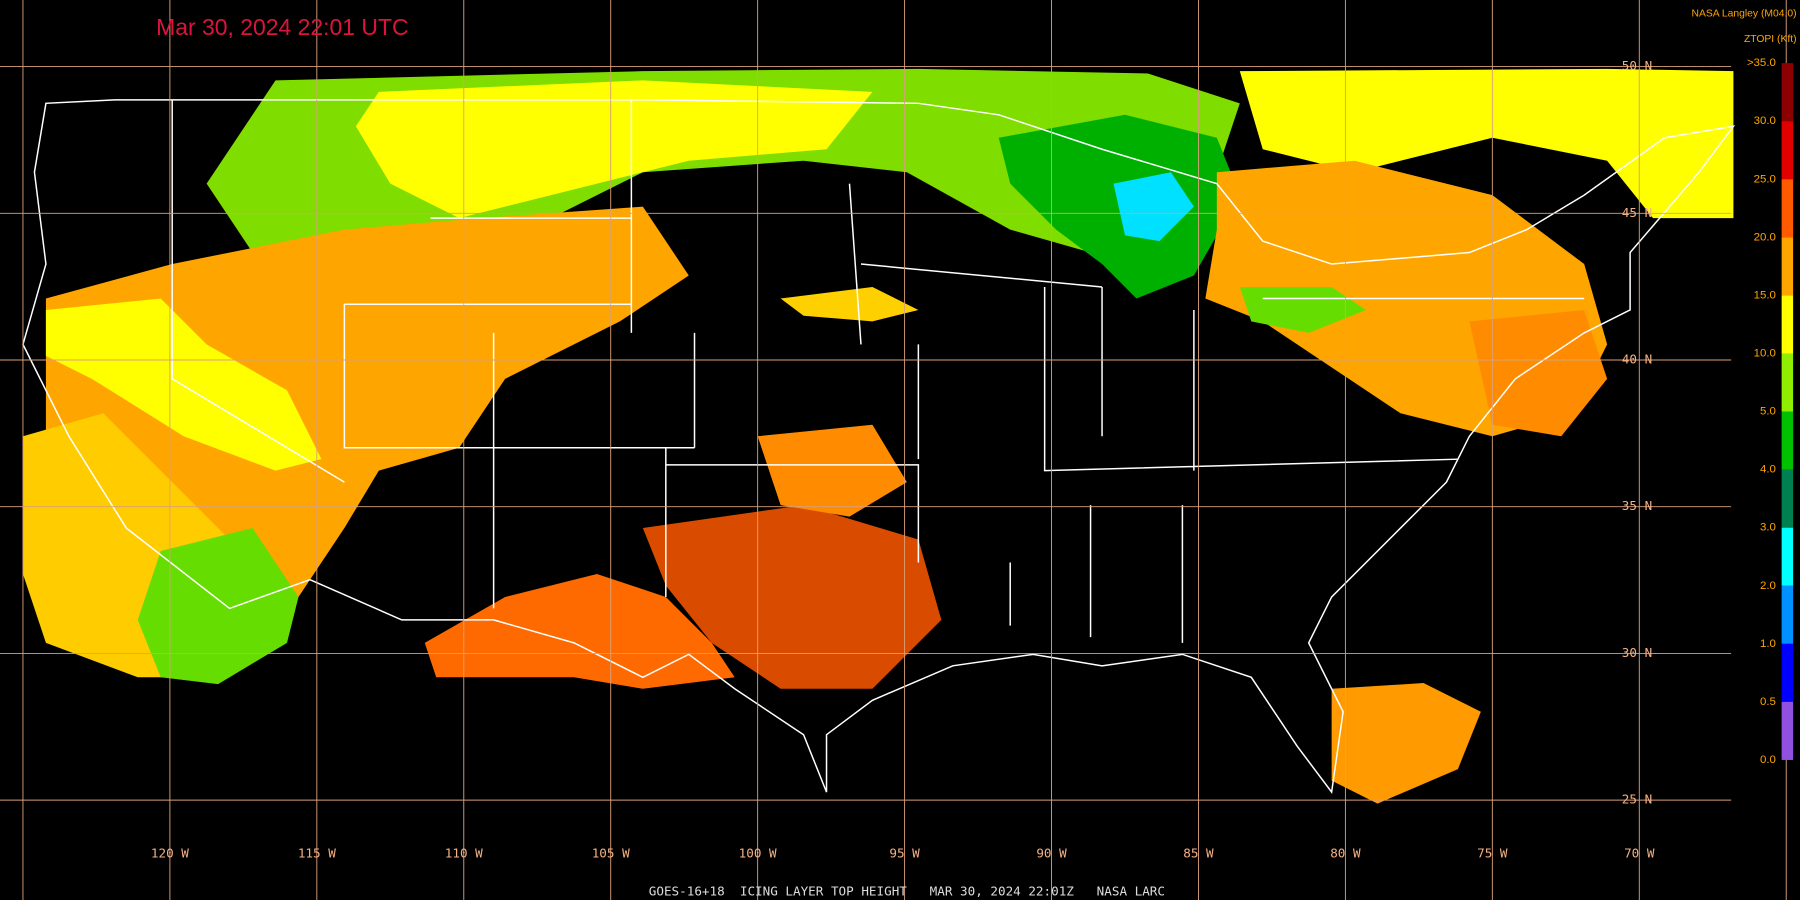  What do you see at coordinates (317, 853) in the screenshot?
I see `longitude-label: 115 W` at bounding box center [317, 853].